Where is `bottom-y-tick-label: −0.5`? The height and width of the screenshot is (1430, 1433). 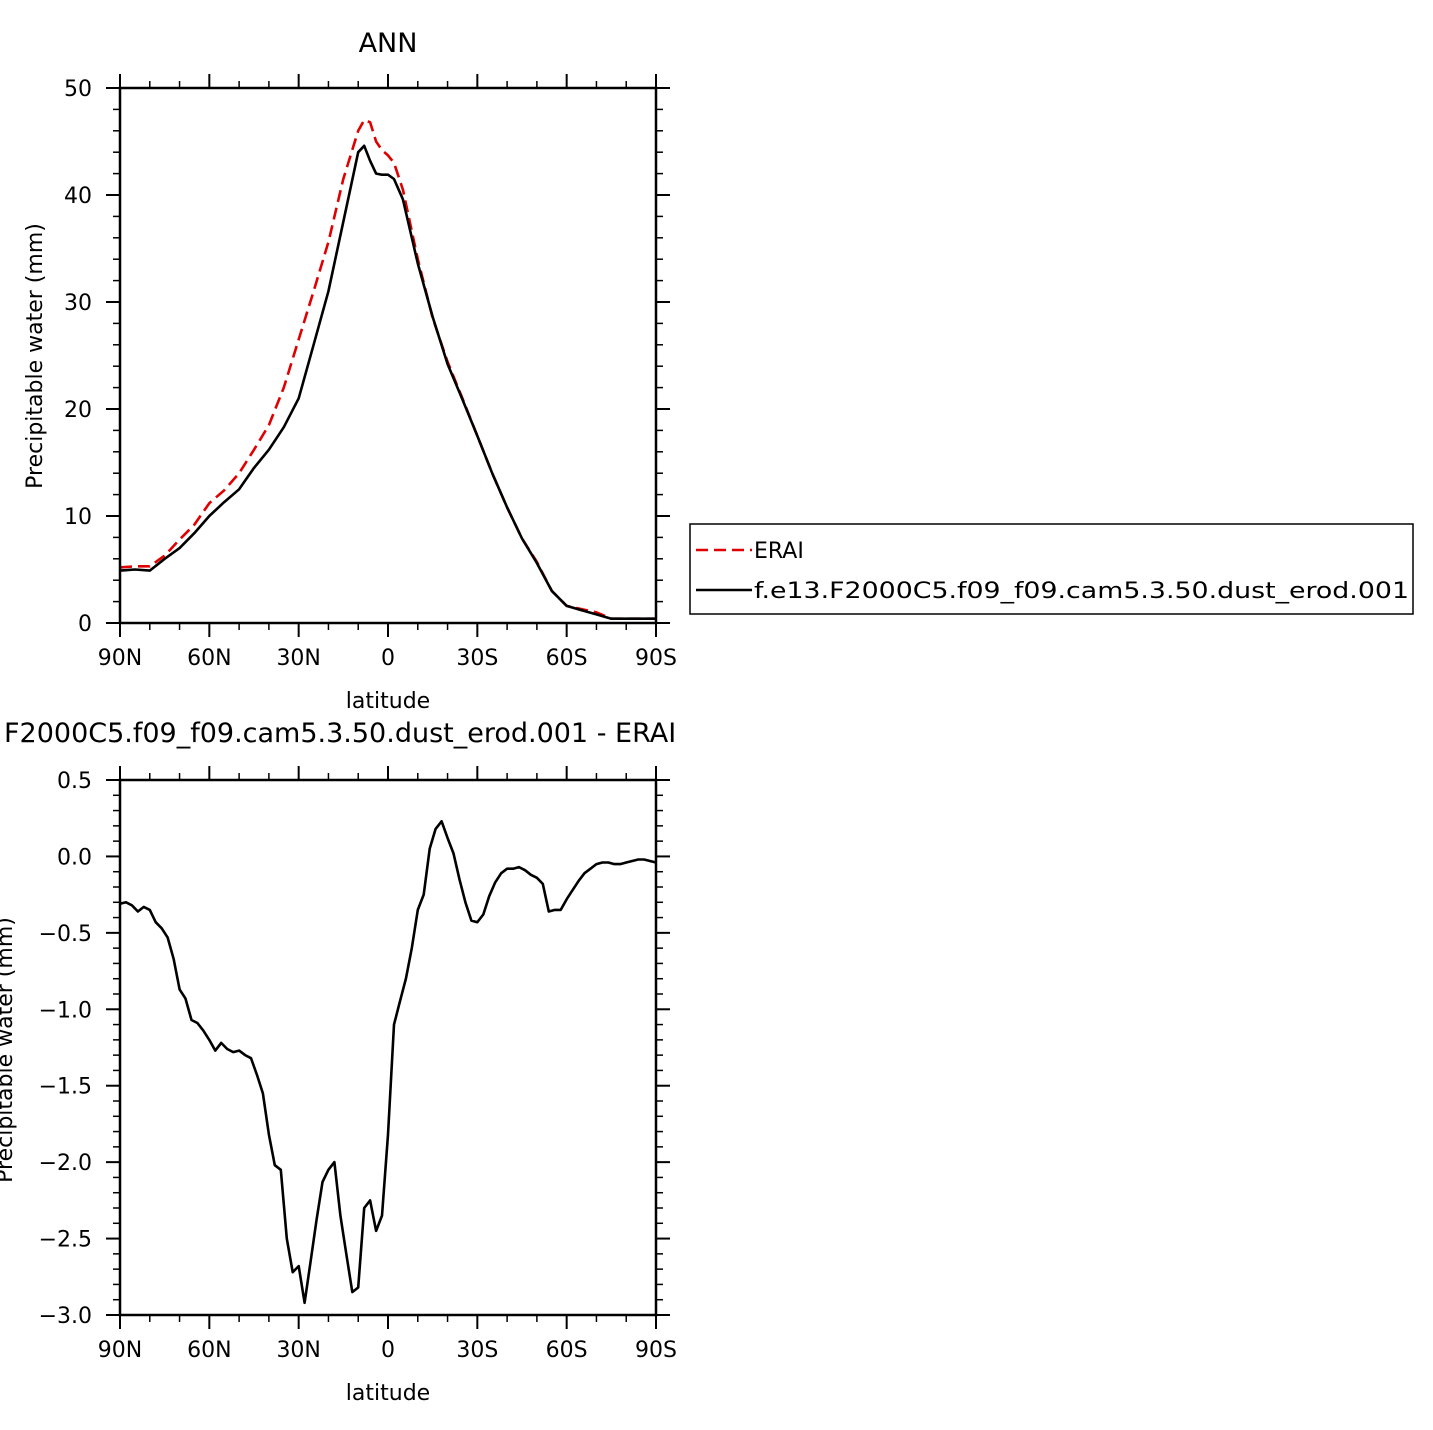 bottom-y-tick-label: −0.5 is located at coordinates (65, 934).